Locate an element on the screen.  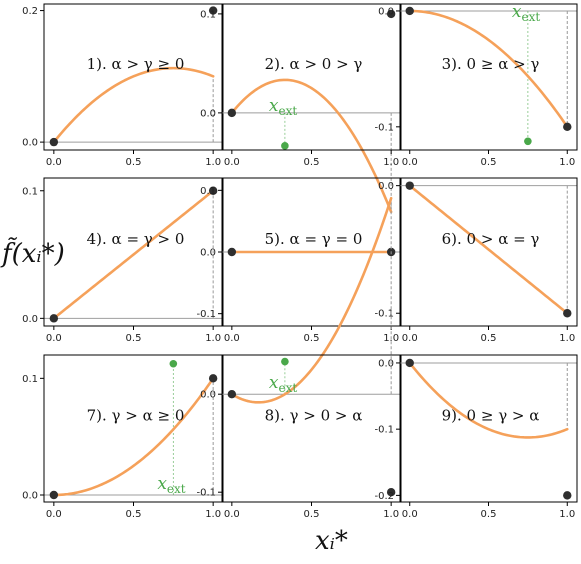
panel-4: 0.0 0.5 1.0 0.0 0.1 4). α = γ > 0 is located at coordinates (123, 260).